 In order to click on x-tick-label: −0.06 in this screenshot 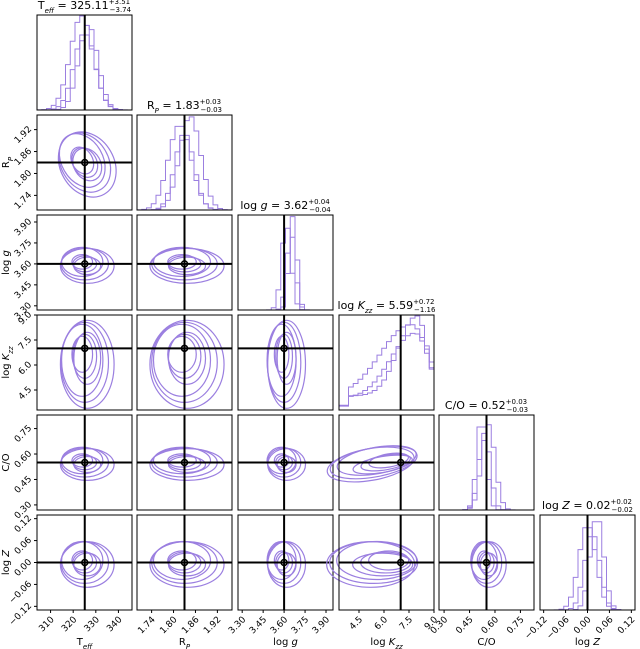, I will do `click(558, 628)`.